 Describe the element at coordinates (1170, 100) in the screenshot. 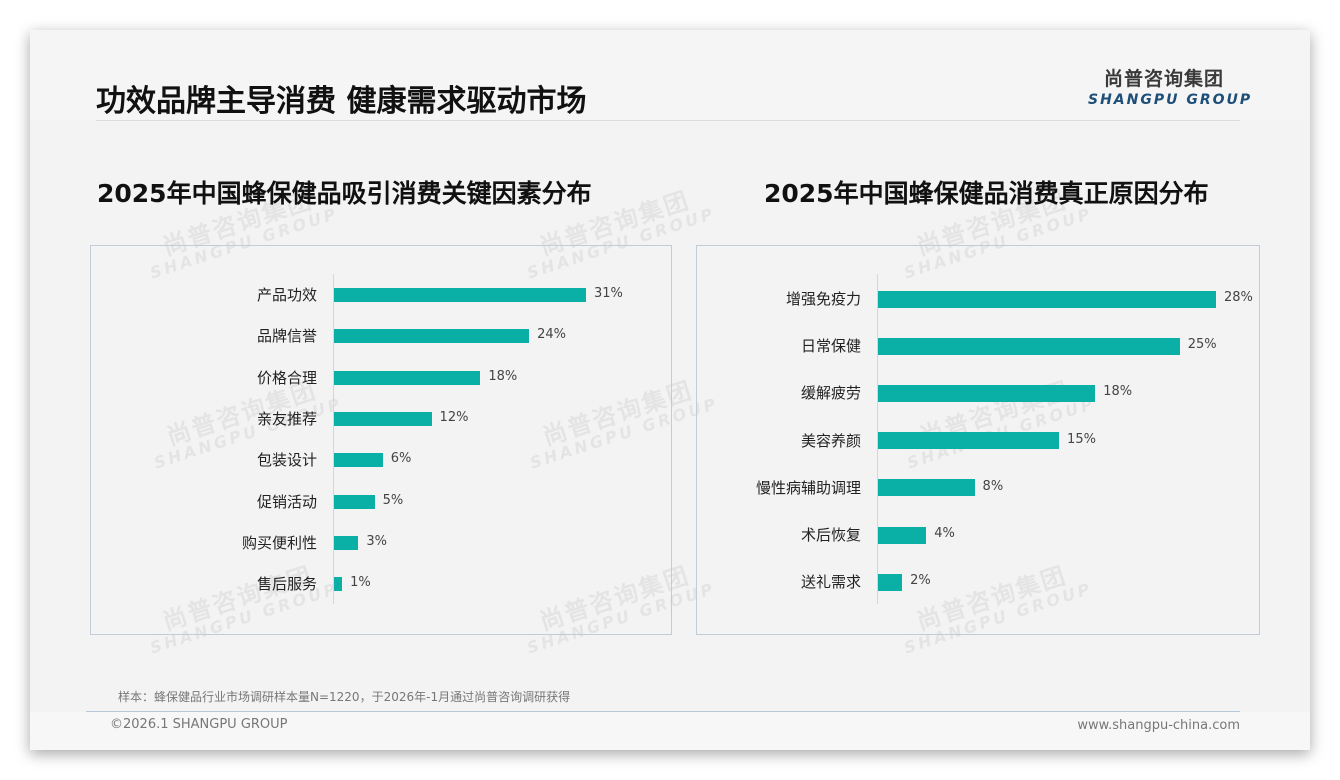

I see `logo-en-text: SHANGPU GROUP` at that location.